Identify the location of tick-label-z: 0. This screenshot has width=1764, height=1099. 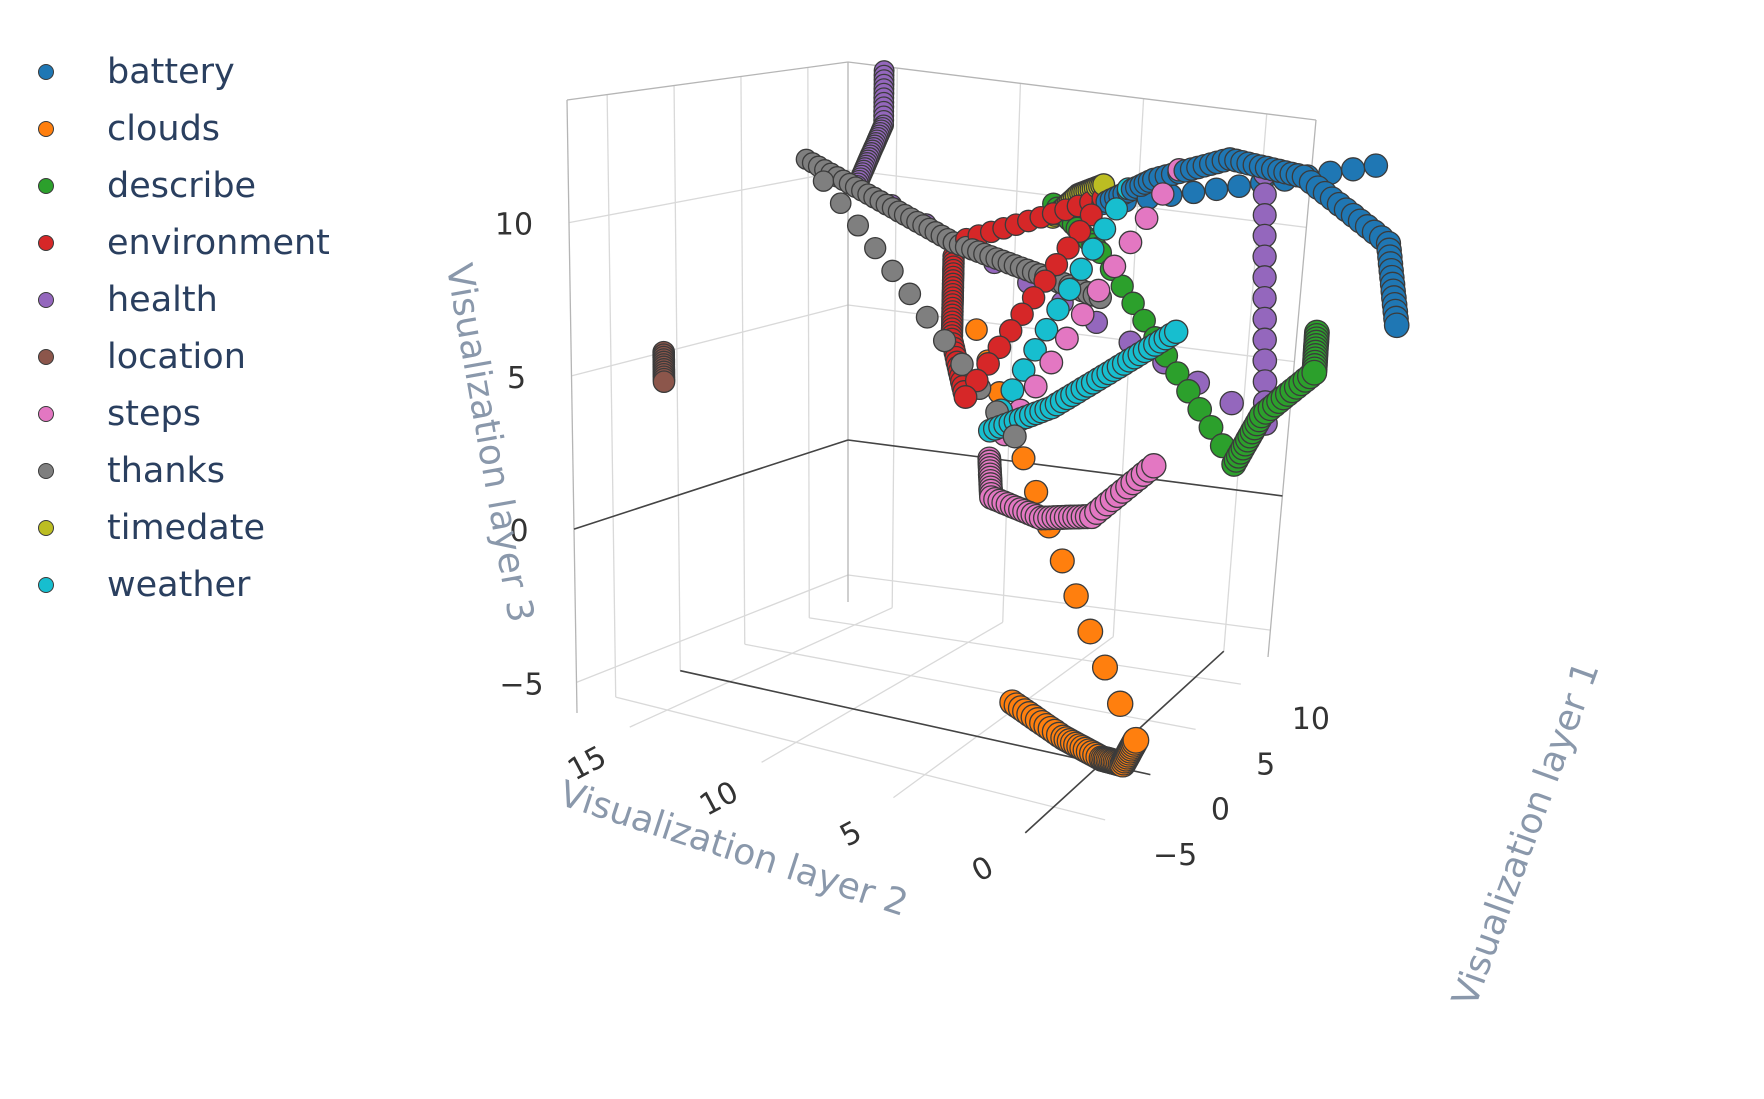
(518, 531).